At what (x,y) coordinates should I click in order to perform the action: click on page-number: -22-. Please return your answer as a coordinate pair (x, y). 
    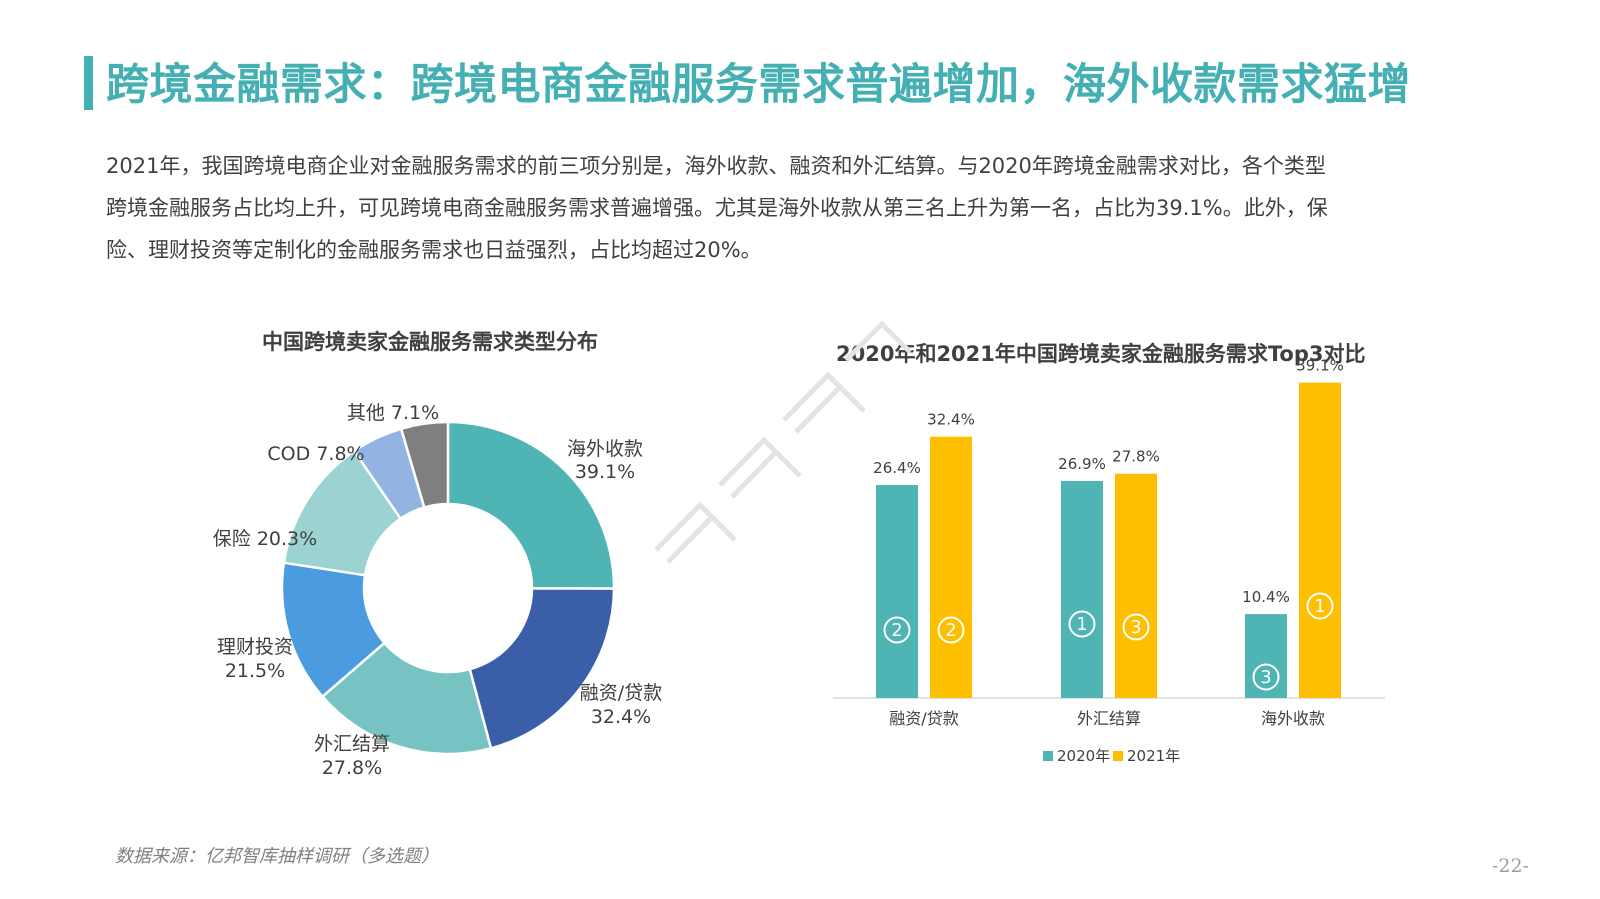
    Looking at the image, I should click on (1511, 866).